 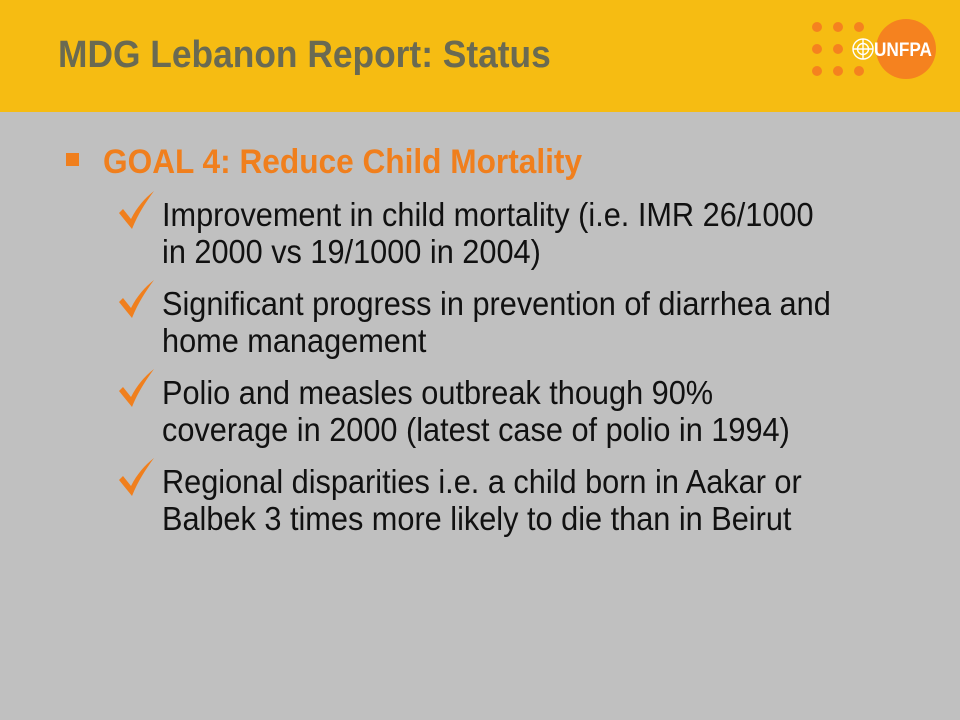 I want to click on list-item-line: in 2000 vs 19/1000 in 2004), so click(x=351, y=251).